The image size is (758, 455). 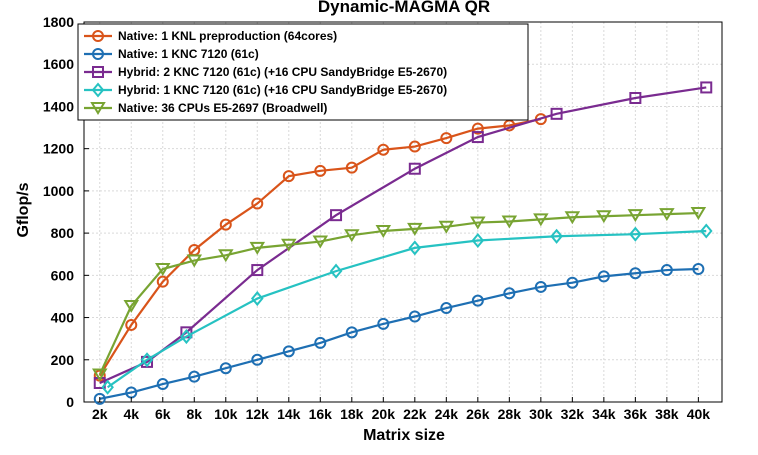 What do you see at coordinates (194, 414) in the screenshot?
I see `x-tick-label: 8k` at bounding box center [194, 414].